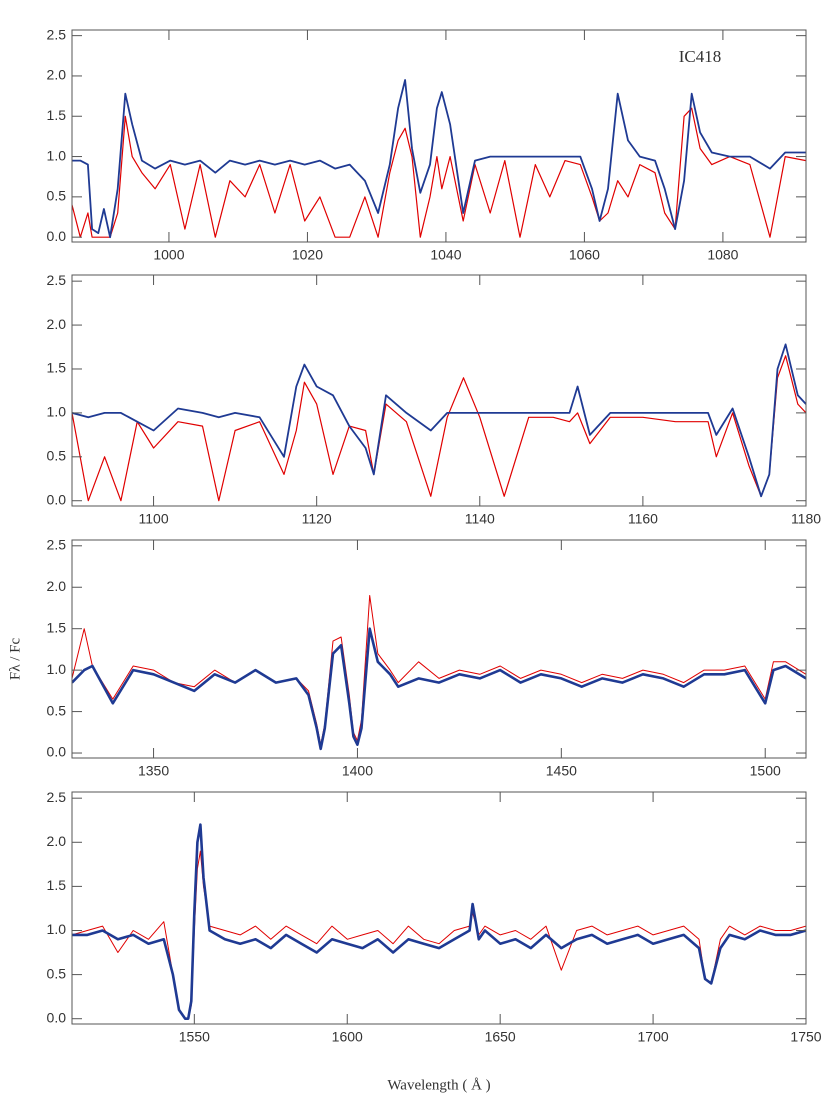  What do you see at coordinates (722, 255) in the screenshot?
I see `x-tick-label: 1080` at bounding box center [722, 255].